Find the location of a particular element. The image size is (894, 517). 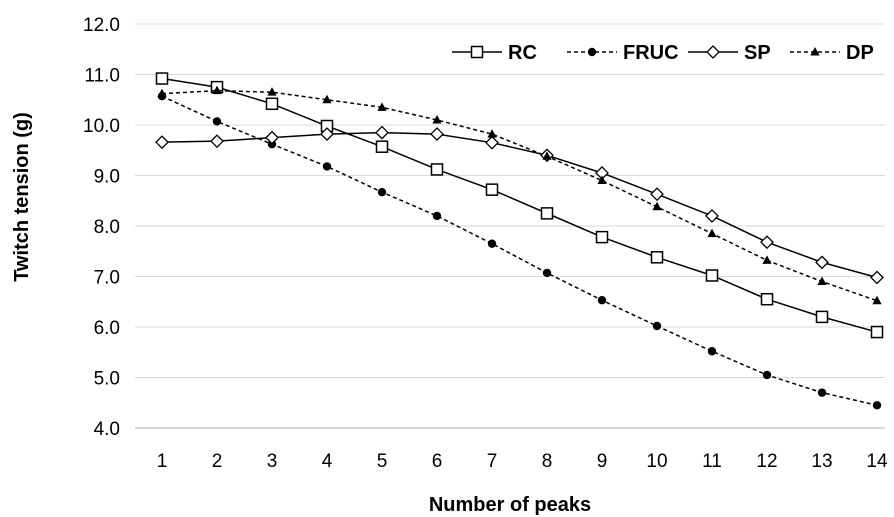

y-tick-label: 9.0 is located at coordinates (107, 177).